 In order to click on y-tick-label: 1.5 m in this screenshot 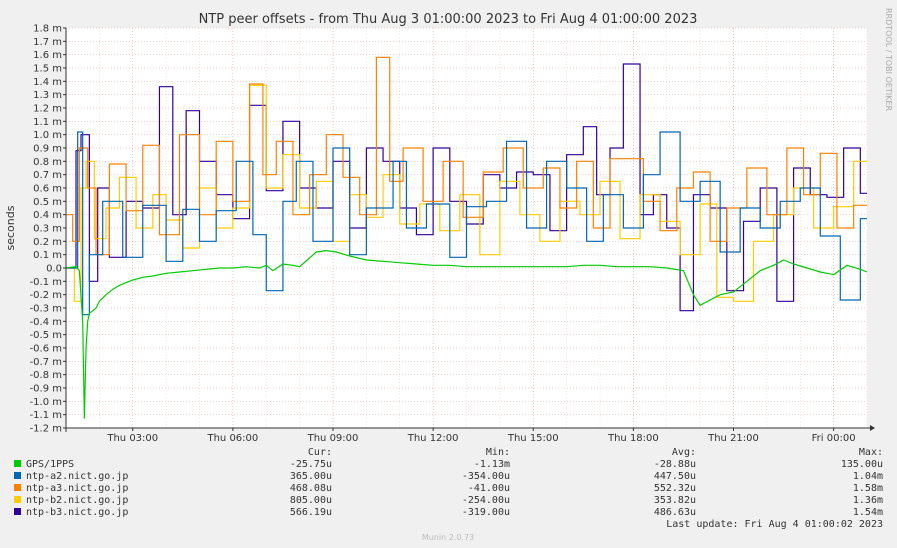, I will do `click(47, 69)`.